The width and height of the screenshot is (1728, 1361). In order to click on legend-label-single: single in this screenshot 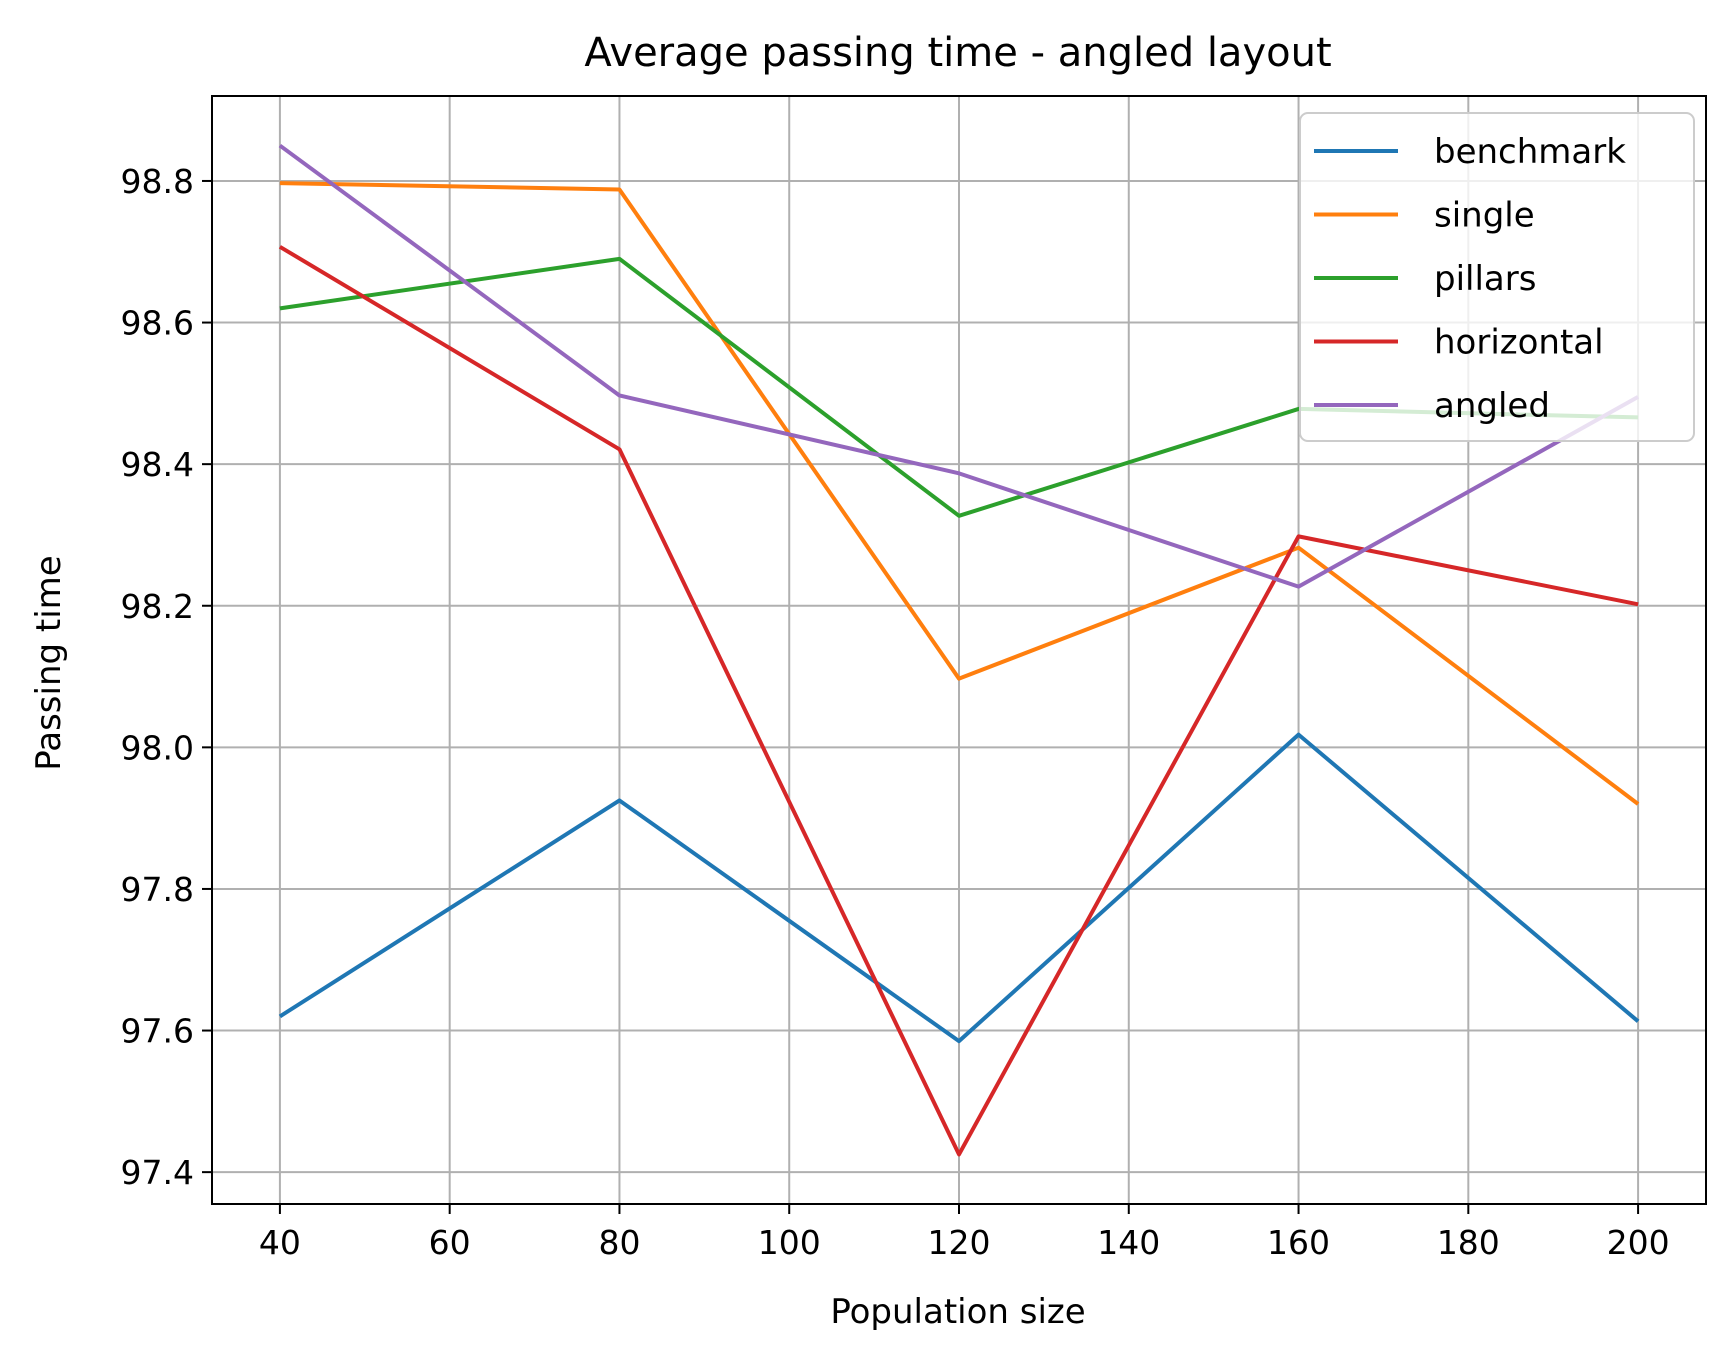, I will do `click(1484, 216)`.